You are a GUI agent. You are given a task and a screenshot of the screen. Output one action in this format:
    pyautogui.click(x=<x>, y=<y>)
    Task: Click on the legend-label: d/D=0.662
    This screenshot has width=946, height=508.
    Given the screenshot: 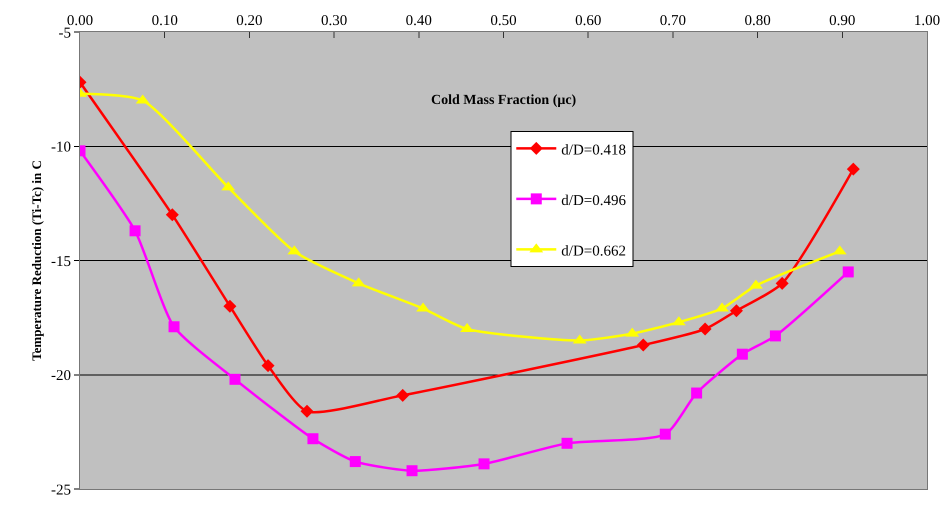 What is the action you would take?
    pyautogui.click(x=593, y=251)
    